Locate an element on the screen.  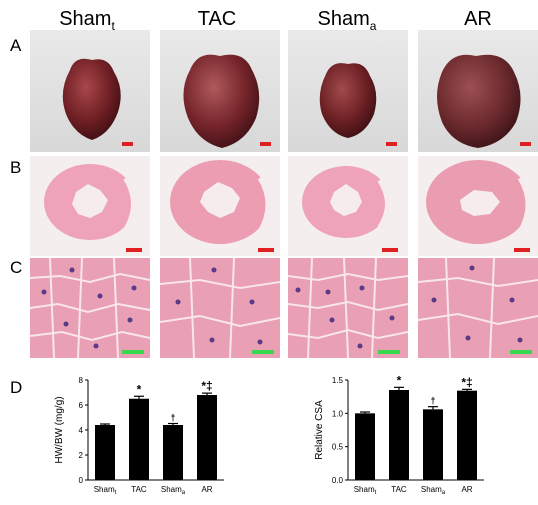
heart-photo-sham-a is located at coordinates (348, 91).